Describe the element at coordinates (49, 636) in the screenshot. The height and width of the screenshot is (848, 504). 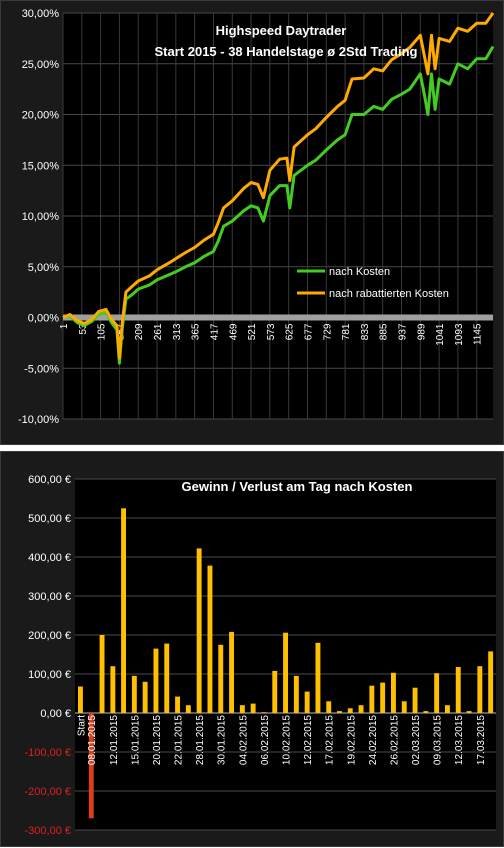
I see `y-tick-label: 200,00 €` at that location.